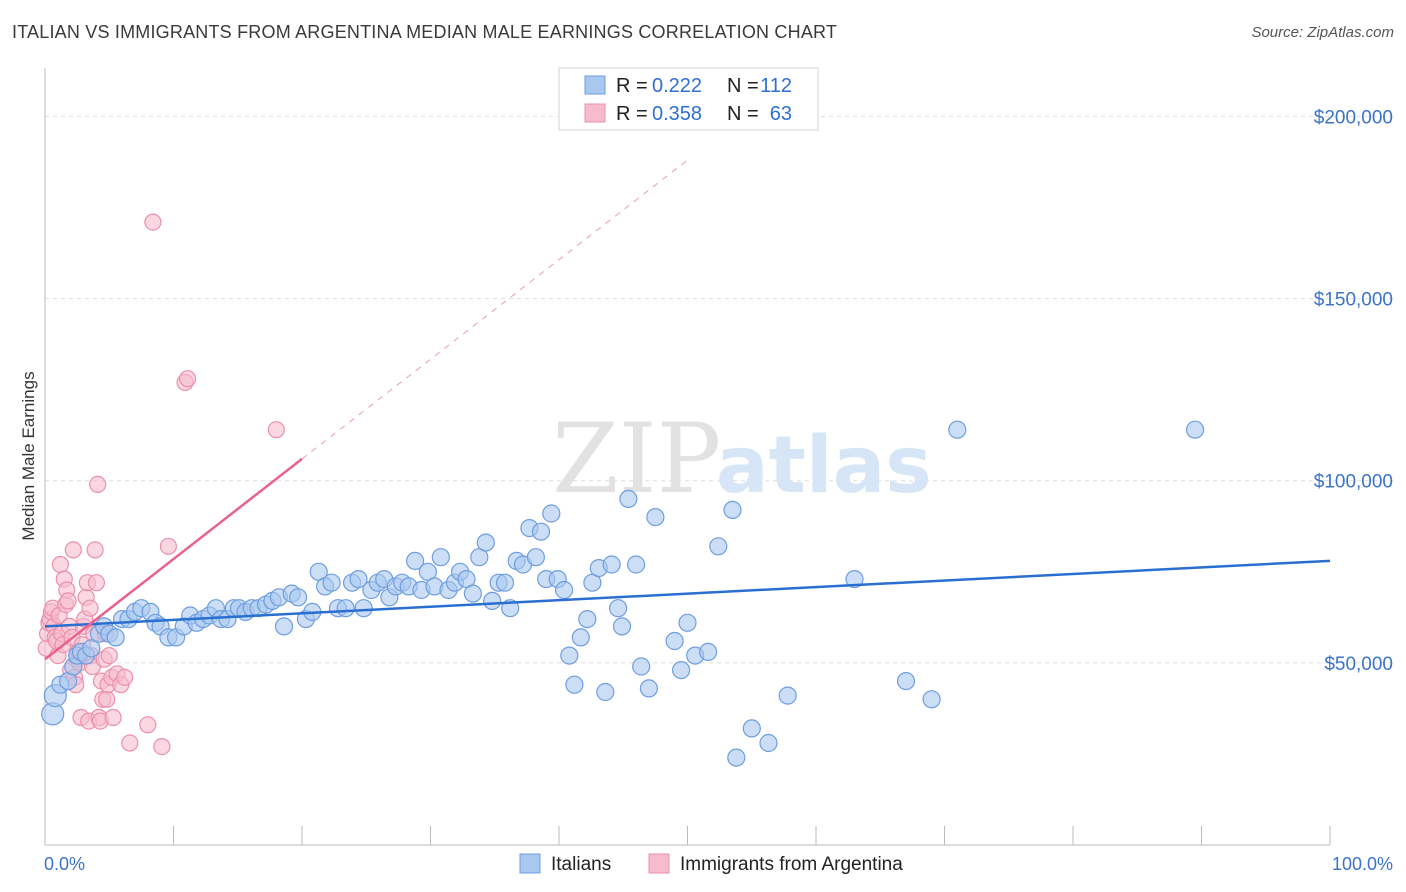 The width and height of the screenshot is (1406, 892). What do you see at coordinates (791, 864) in the screenshot?
I see `series-legend-label-argentina: Immigrants from Argentina` at bounding box center [791, 864].